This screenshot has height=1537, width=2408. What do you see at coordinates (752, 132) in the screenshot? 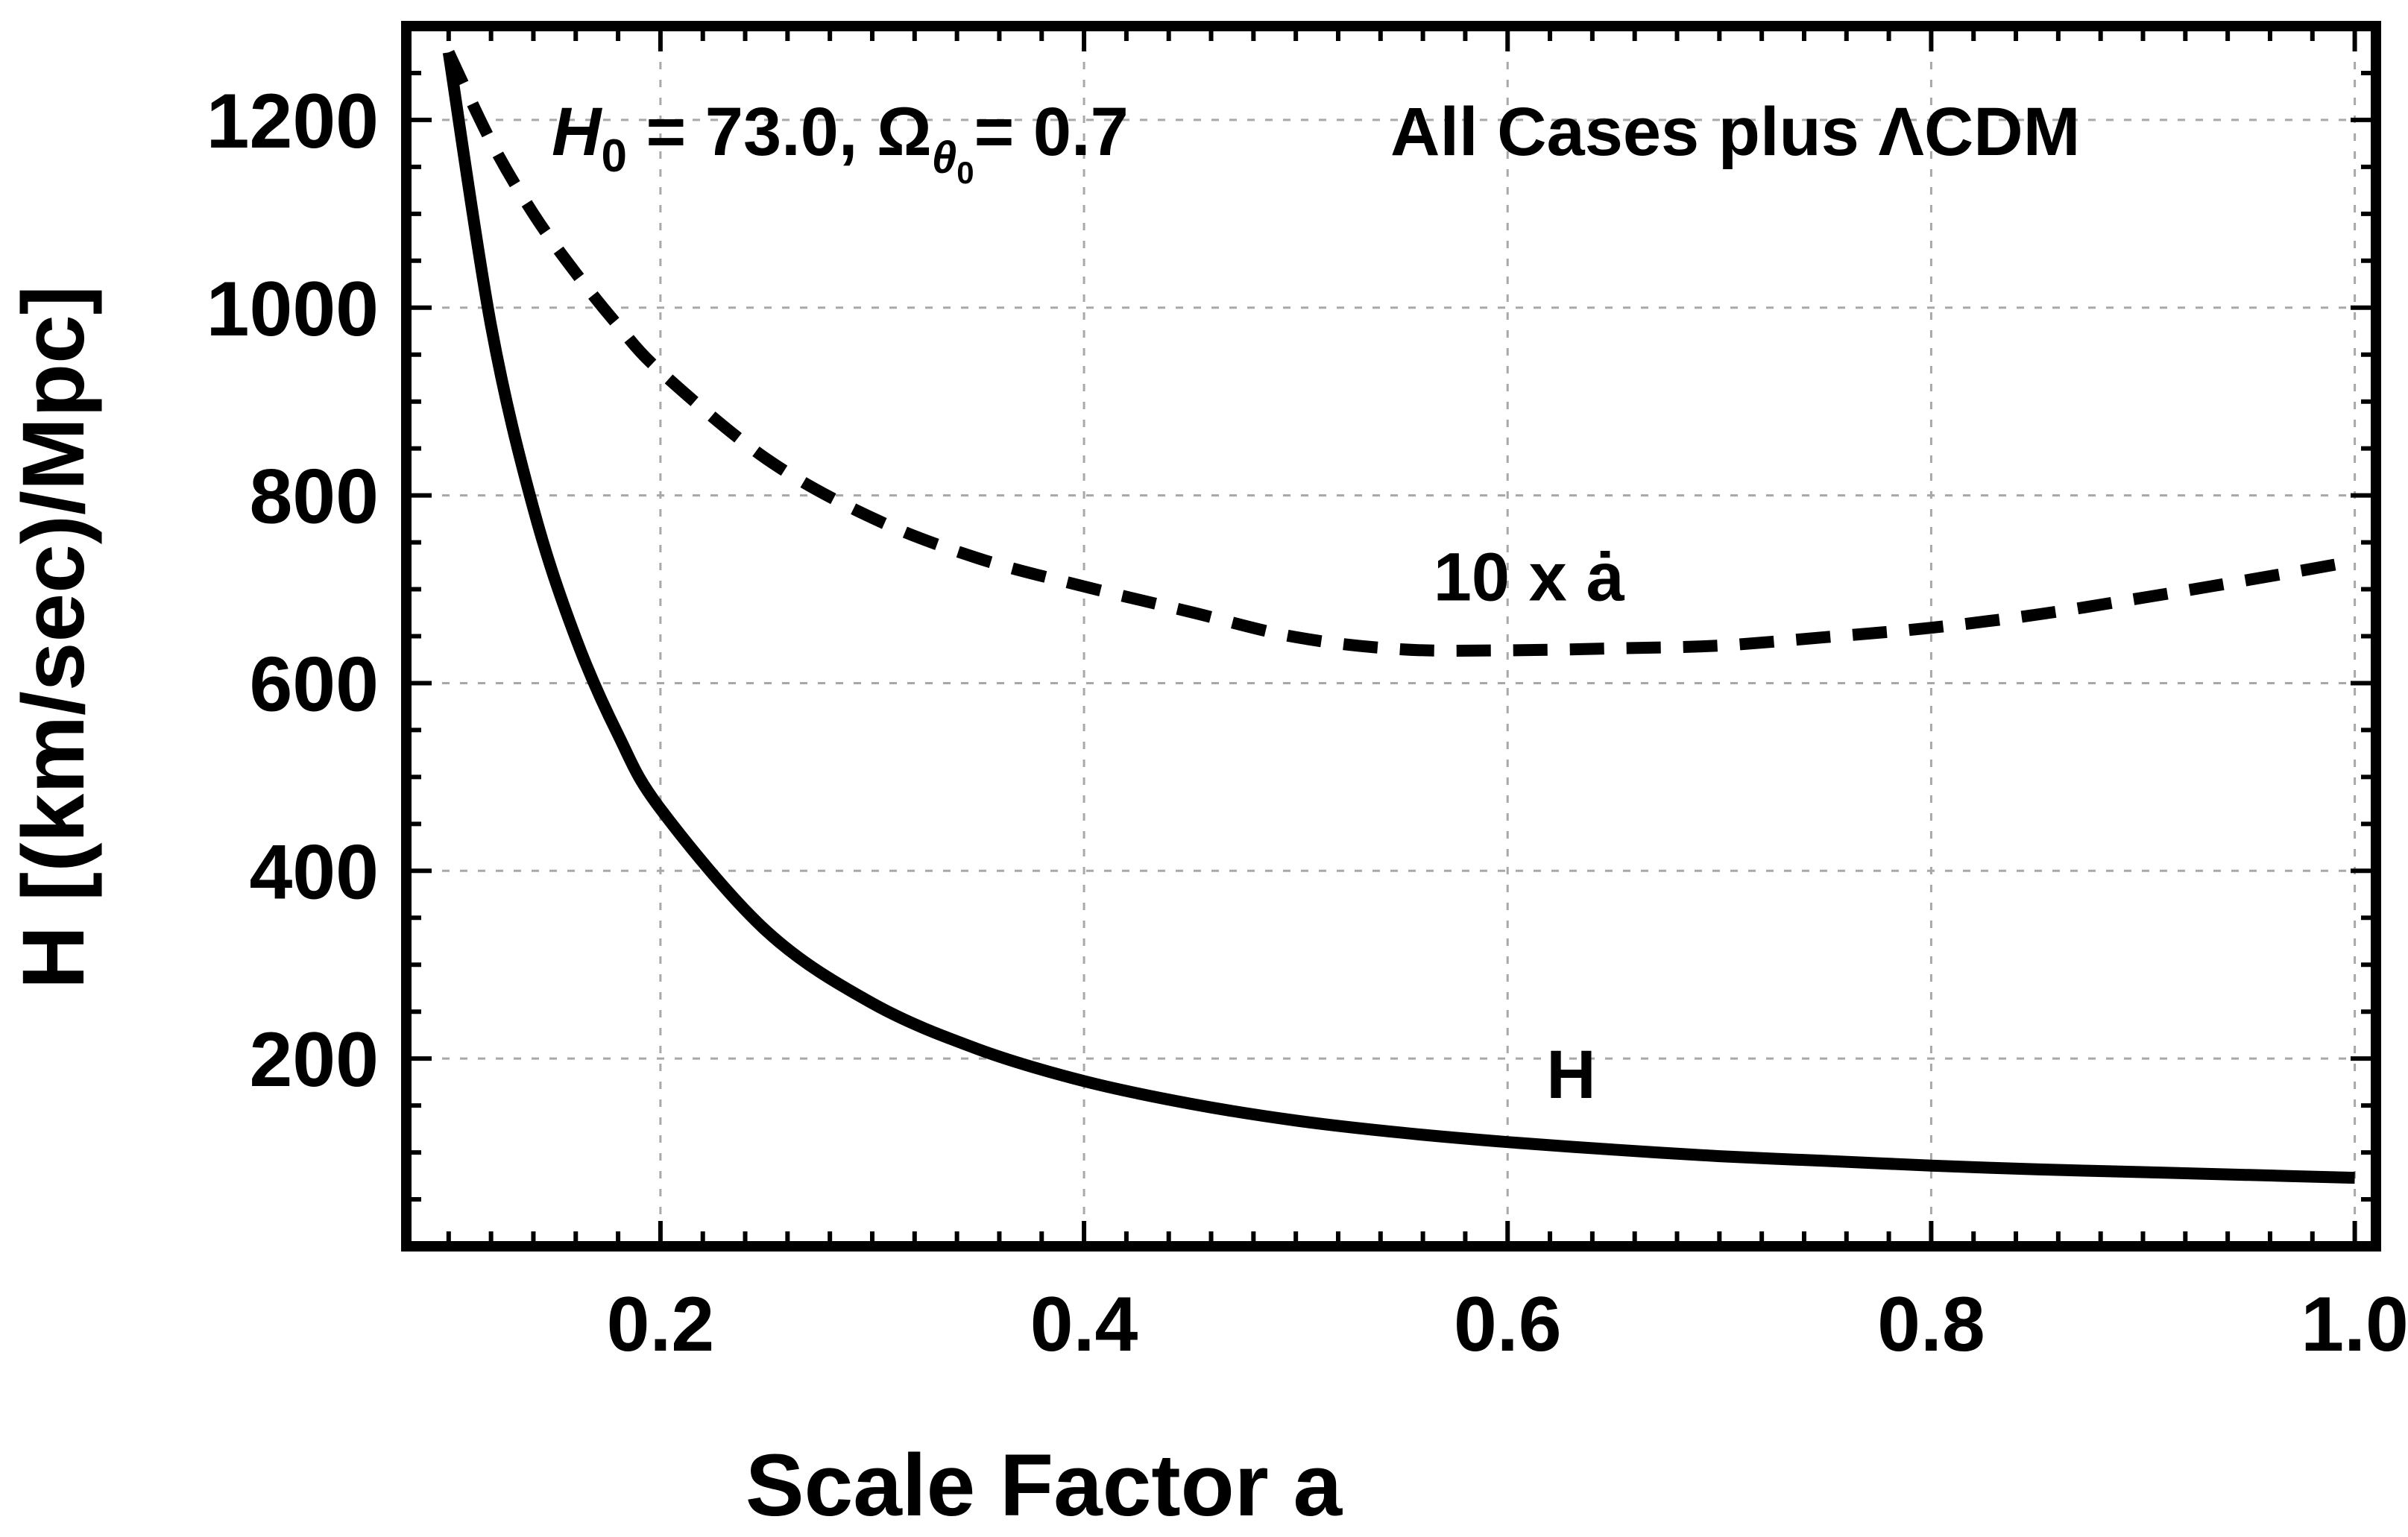
I see `title-h0-value: = 73.0,` at bounding box center [752, 132].